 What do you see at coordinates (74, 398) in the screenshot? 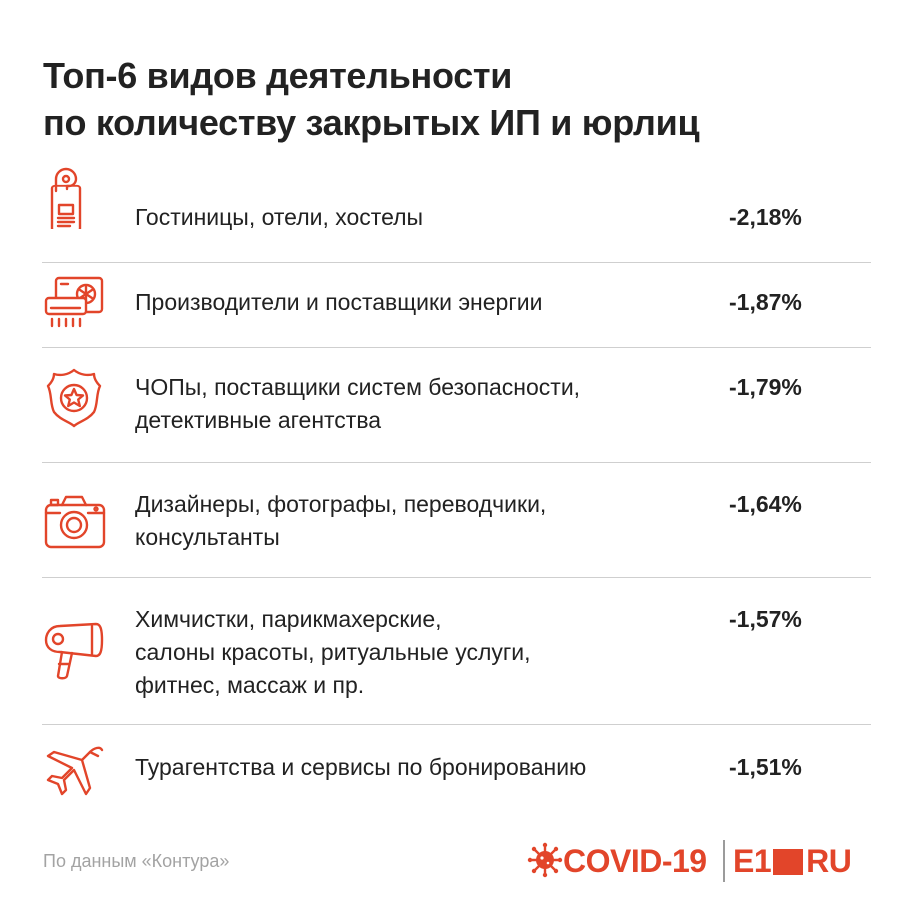
I see `police-badge-icon` at bounding box center [74, 398].